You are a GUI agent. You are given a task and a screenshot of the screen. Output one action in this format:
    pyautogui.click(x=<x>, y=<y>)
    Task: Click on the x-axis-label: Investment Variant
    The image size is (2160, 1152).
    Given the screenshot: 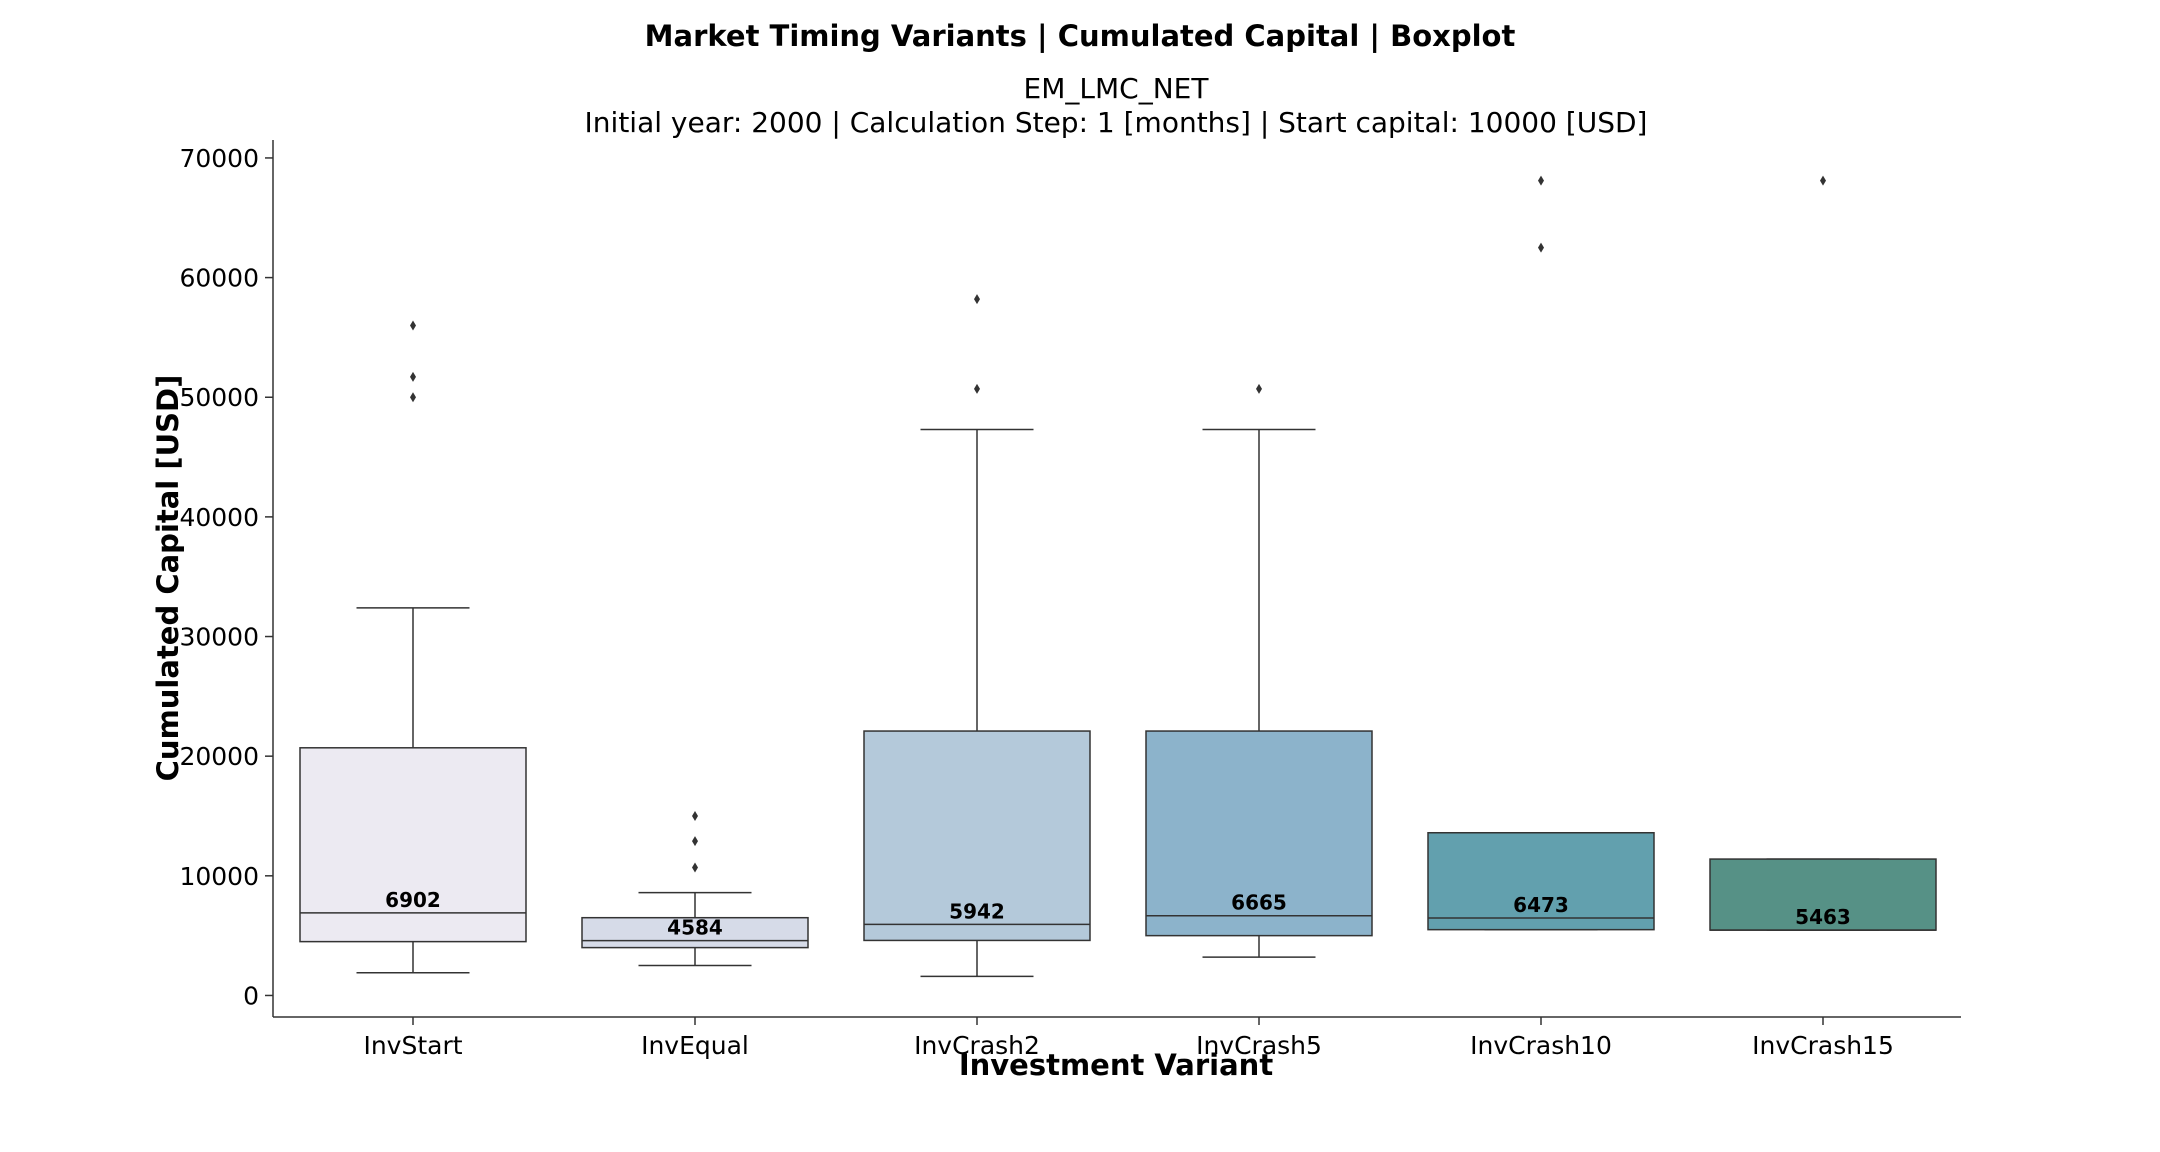 What is the action you would take?
    pyautogui.click(x=1116, y=1065)
    